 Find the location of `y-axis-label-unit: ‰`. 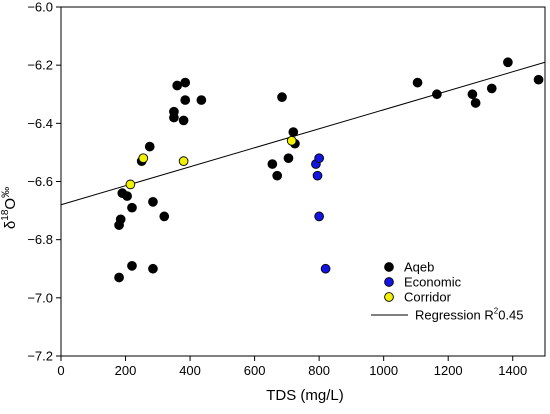

y-axis-label-unit: ‰ is located at coordinates (6, 192).